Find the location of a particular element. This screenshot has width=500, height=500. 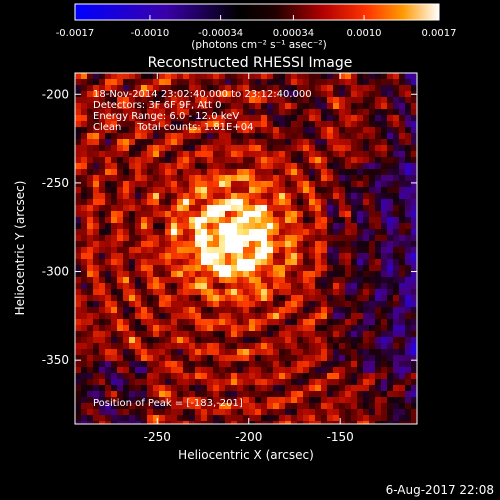

y-tick-label: -250 is located at coordinates (55, 183).